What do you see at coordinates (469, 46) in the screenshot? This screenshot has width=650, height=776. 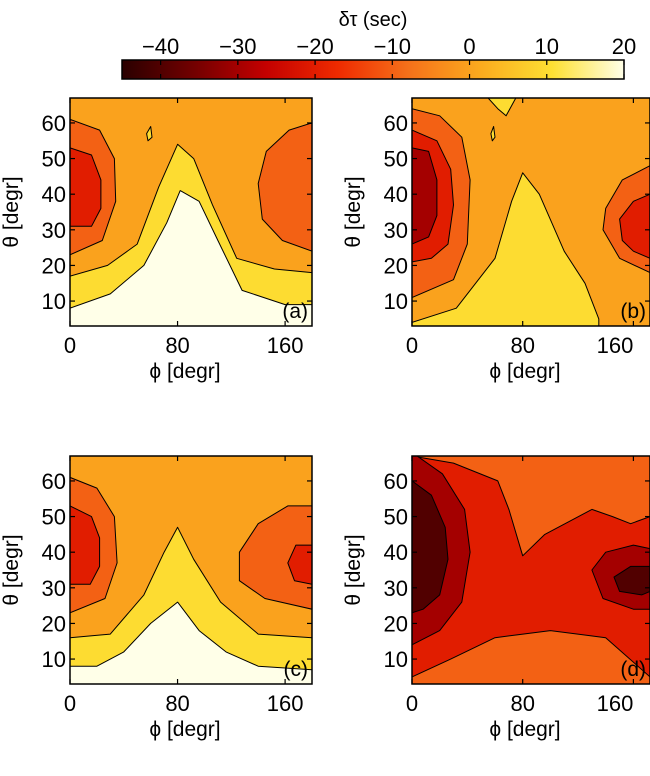 I see `colorbar-tick-label: 0` at bounding box center [469, 46].